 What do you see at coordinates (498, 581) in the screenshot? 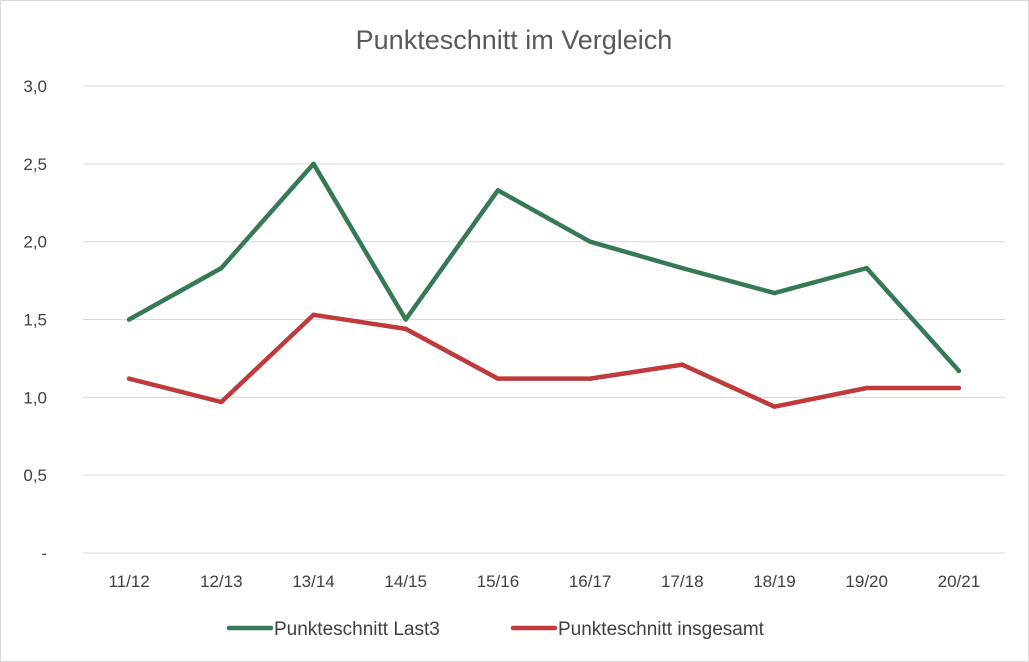
I see `x-tick-label: 15/16` at bounding box center [498, 581].